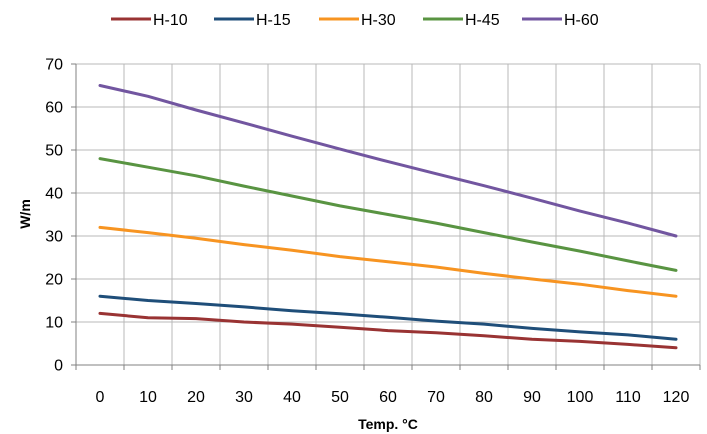  What do you see at coordinates (54, 237) in the screenshot?
I see `y-tick-label: 30` at bounding box center [54, 237].